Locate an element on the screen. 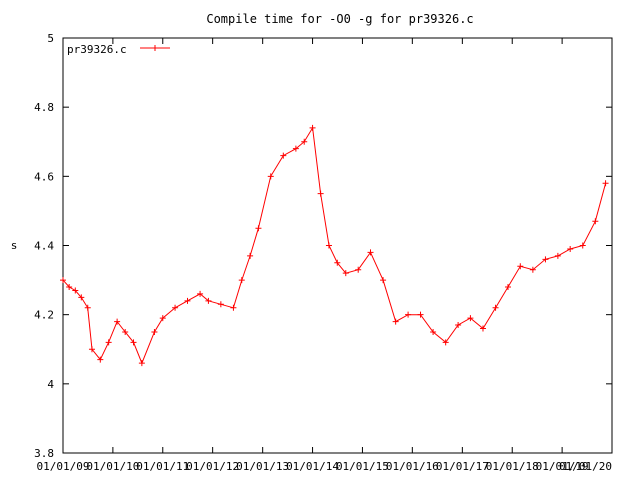  legend-entry-label: pr39326.c is located at coordinates (97, 49).